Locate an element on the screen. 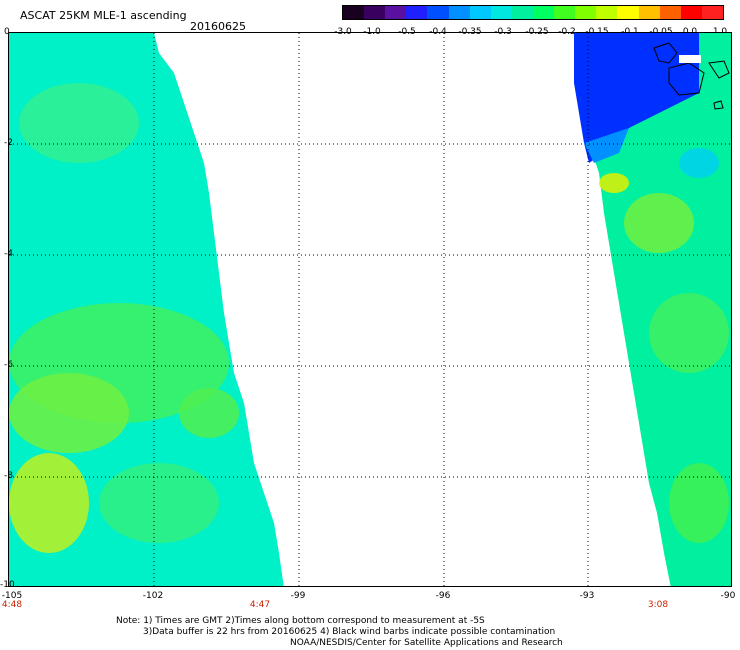 The width and height of the screenshot is (740, 650). lon-label-102w: -102 is located at coordinates (153, 596).